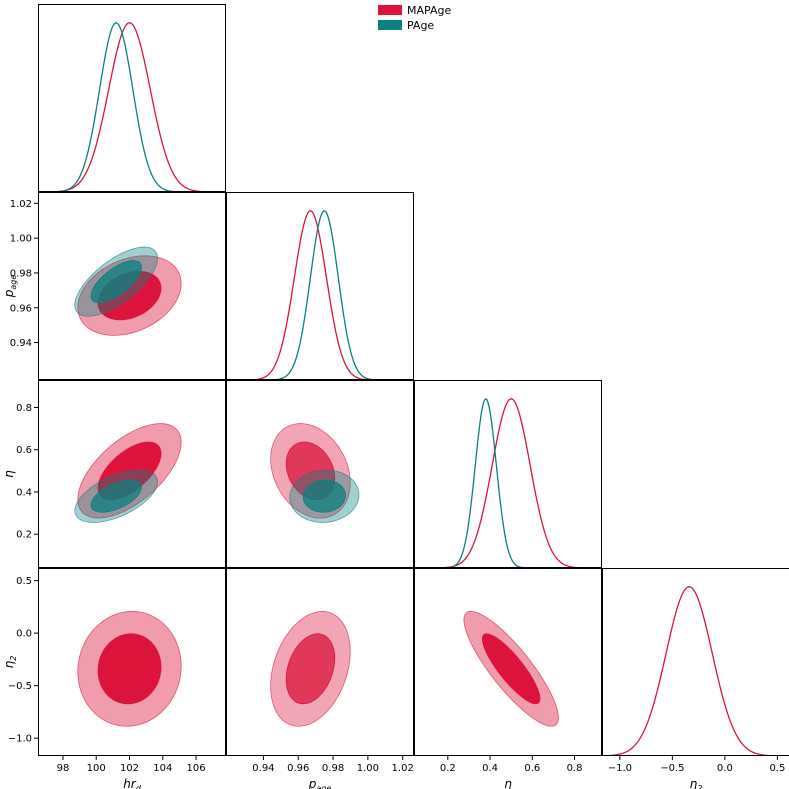 Image resolution: width=789 pixels, height=789 pixels. What do you see at coordinates (725, 768) in the screenshot?
I see `x-tick-label-eta2: 0.0` at bounding box center [725, 768].